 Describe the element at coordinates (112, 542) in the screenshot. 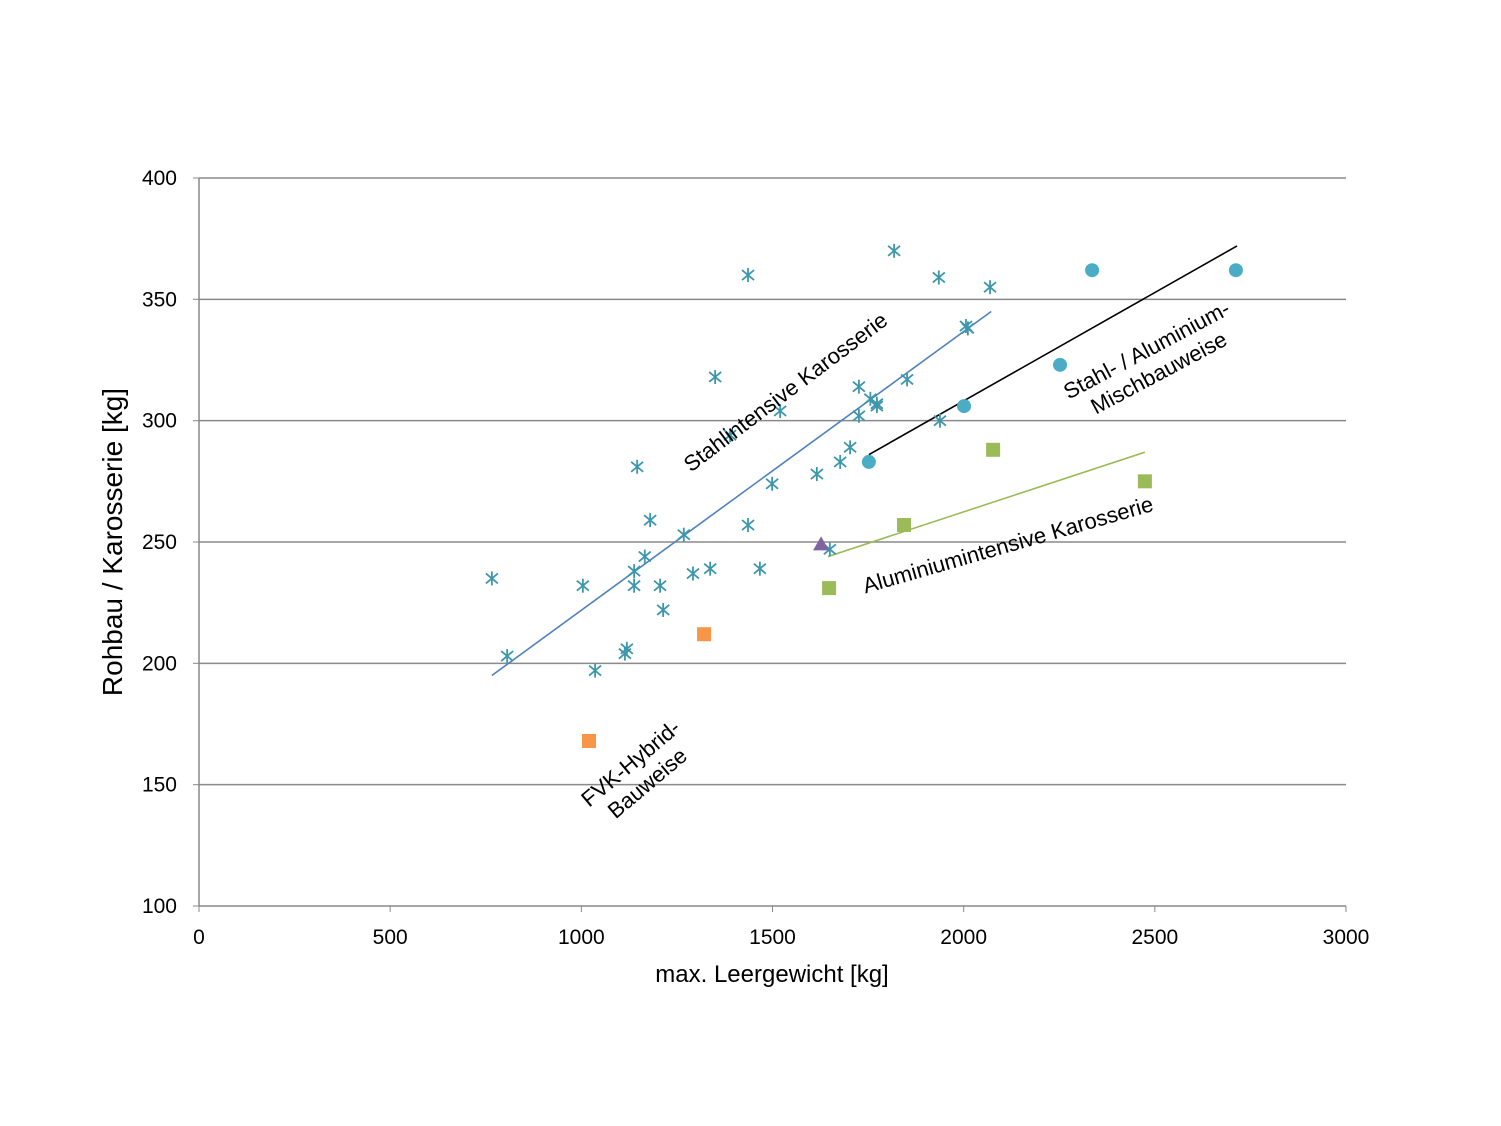

I see `y-axis-label: Rohbau / Karosserie [kg]` at that location.